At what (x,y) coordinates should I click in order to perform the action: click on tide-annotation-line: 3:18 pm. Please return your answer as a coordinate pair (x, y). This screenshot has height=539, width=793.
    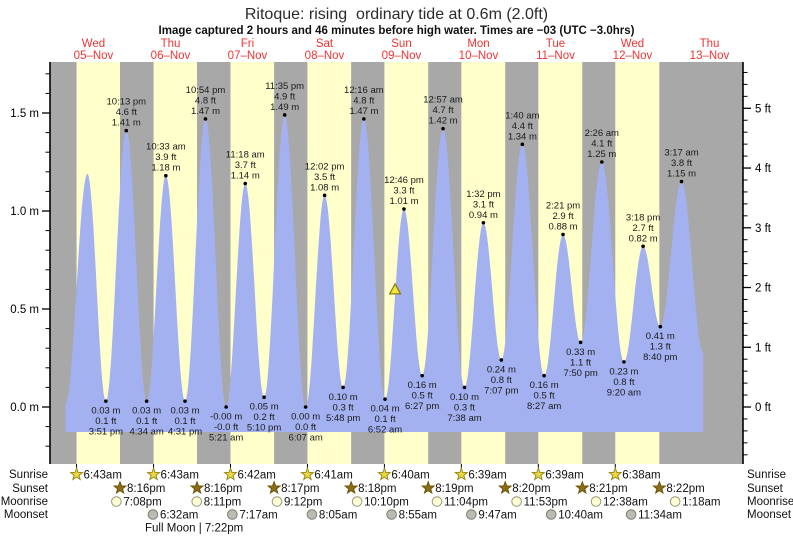
    Looking at the image, I should click on (643, 217).